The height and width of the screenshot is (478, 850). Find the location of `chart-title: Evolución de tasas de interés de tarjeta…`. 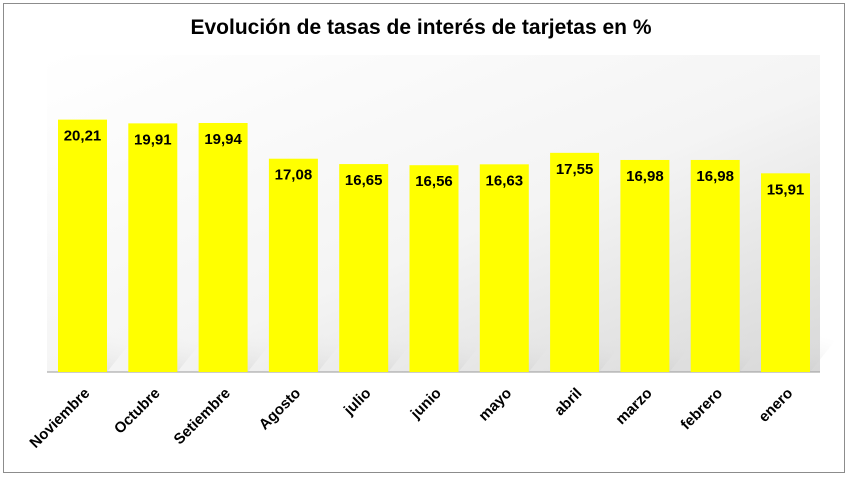

chart-title: Evolución de tasas de interés de tarjeta… is located at coordinates (421, 27).